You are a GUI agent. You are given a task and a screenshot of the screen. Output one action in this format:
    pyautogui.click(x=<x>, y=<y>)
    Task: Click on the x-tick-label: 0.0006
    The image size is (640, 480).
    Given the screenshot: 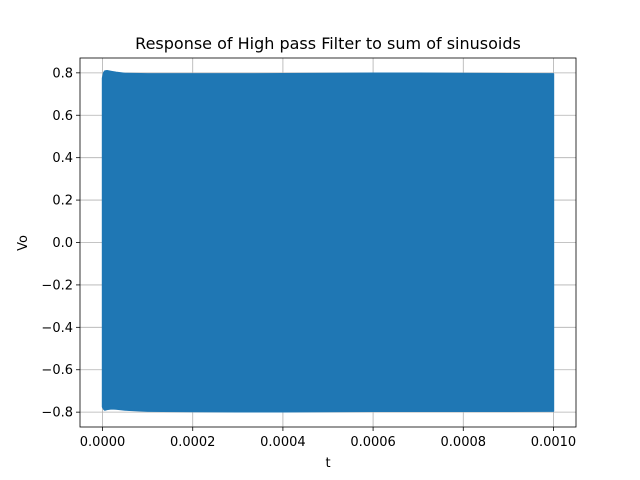 What is the action you would take?
    pyautogui.click(x=373, y=442)
    